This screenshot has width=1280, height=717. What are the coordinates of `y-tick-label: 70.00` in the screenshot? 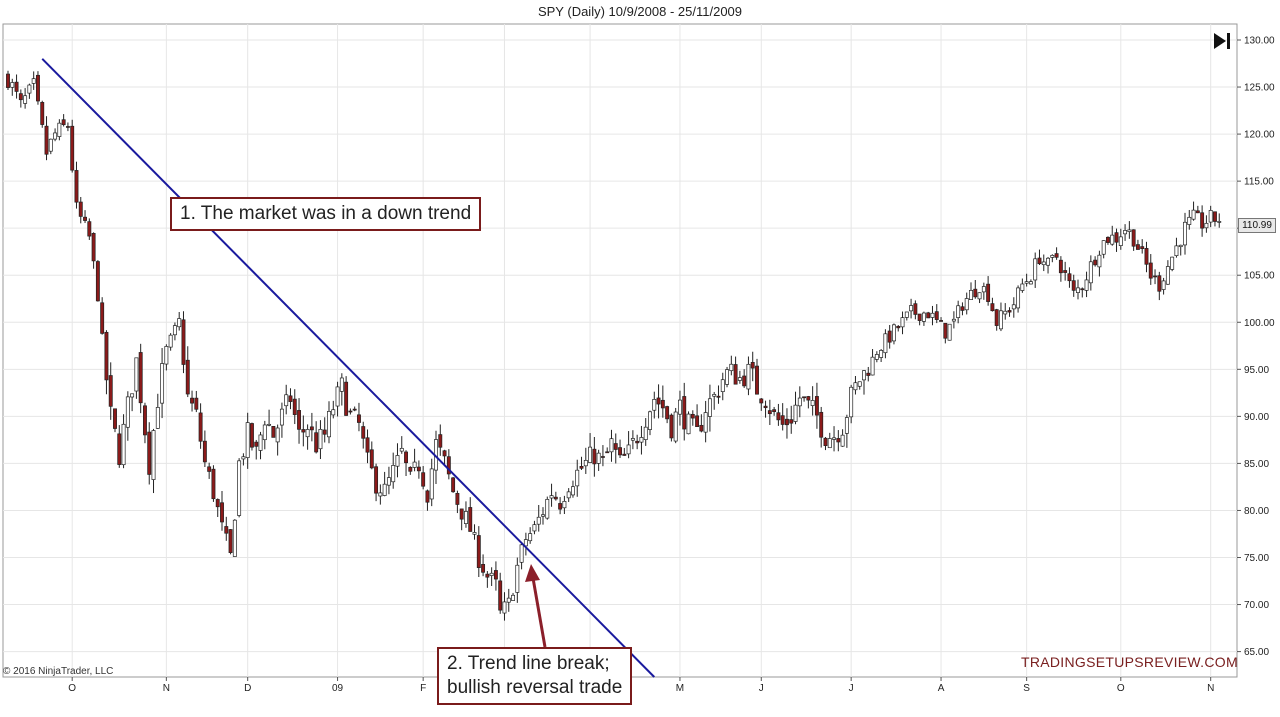 It's located at (1256, 605).